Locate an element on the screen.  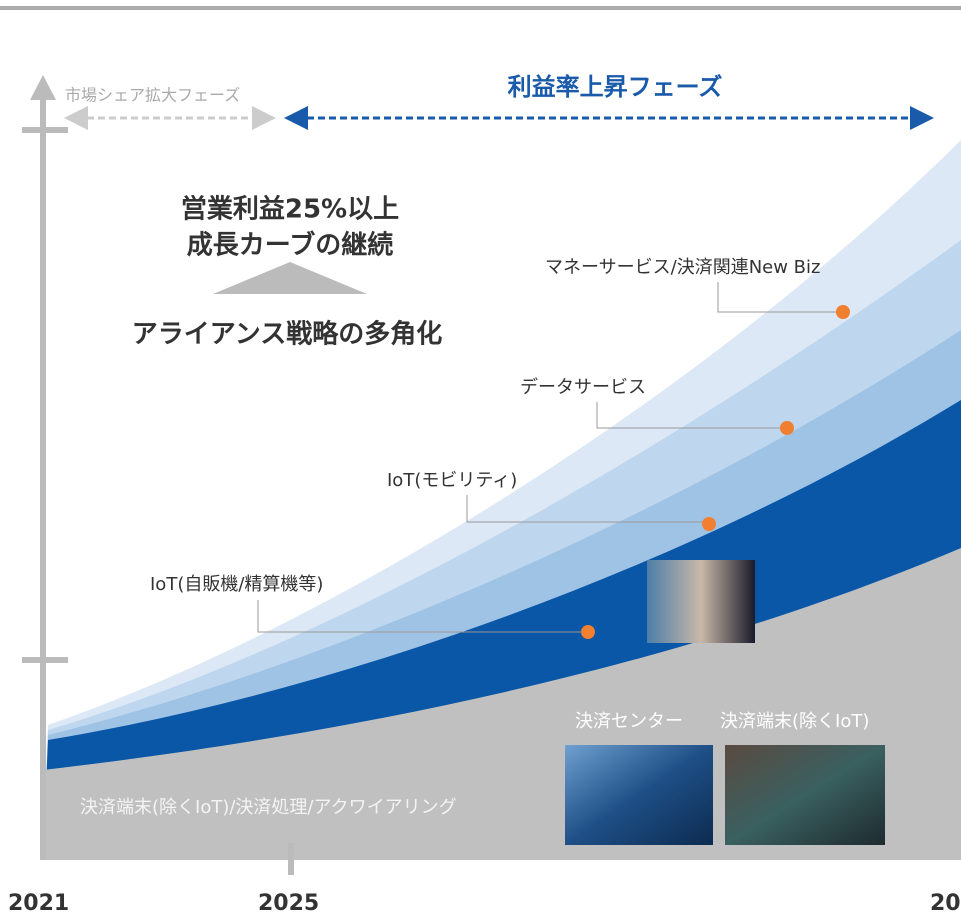
year-label: 2025 is located at coordinates (288, 903).